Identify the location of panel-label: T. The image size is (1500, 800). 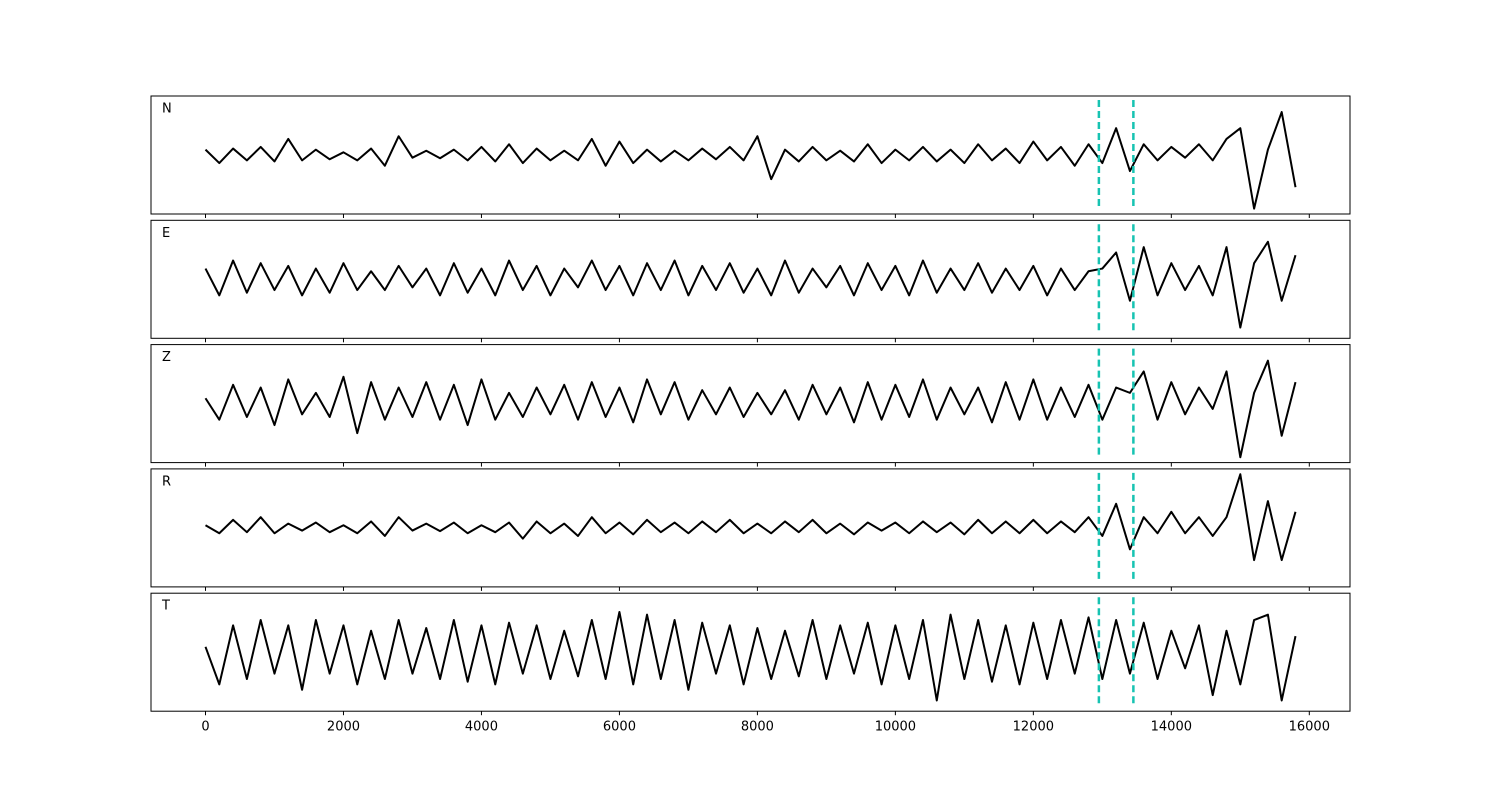
(165, 606).